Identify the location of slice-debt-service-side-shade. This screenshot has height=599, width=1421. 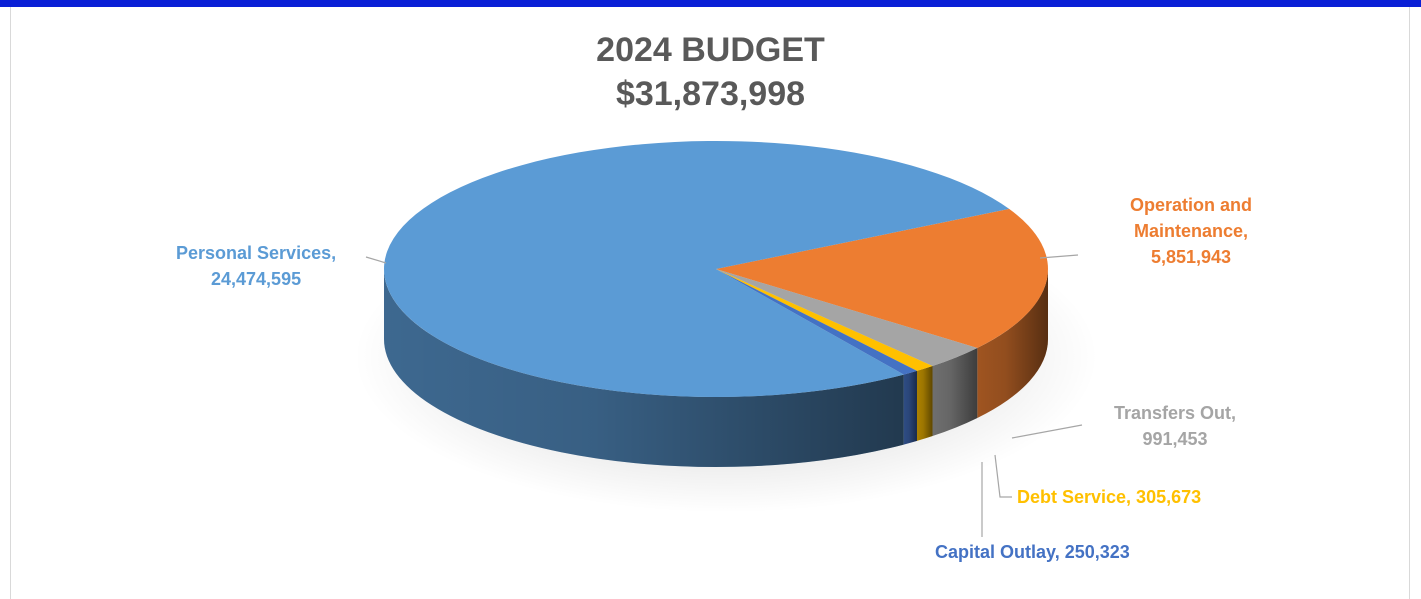
(924, 403).